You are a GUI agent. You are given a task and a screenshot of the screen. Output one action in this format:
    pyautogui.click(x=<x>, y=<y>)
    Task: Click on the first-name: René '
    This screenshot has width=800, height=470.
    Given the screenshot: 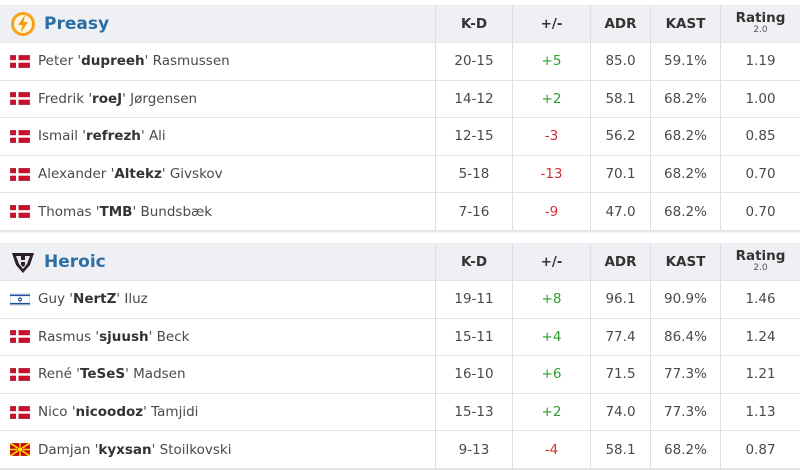 What is the action you would take?
    pyautogui.click(x=59, y=374)
    